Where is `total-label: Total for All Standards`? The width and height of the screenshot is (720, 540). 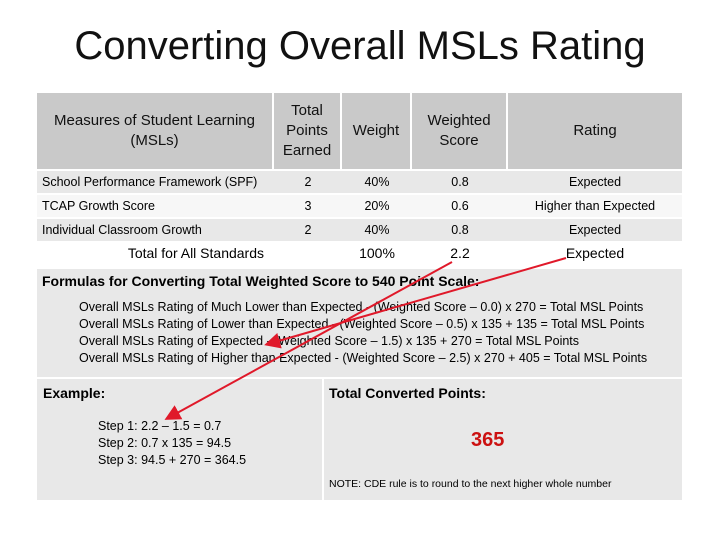
total-label: Total for All Standards is located at coordinates (195, 253).